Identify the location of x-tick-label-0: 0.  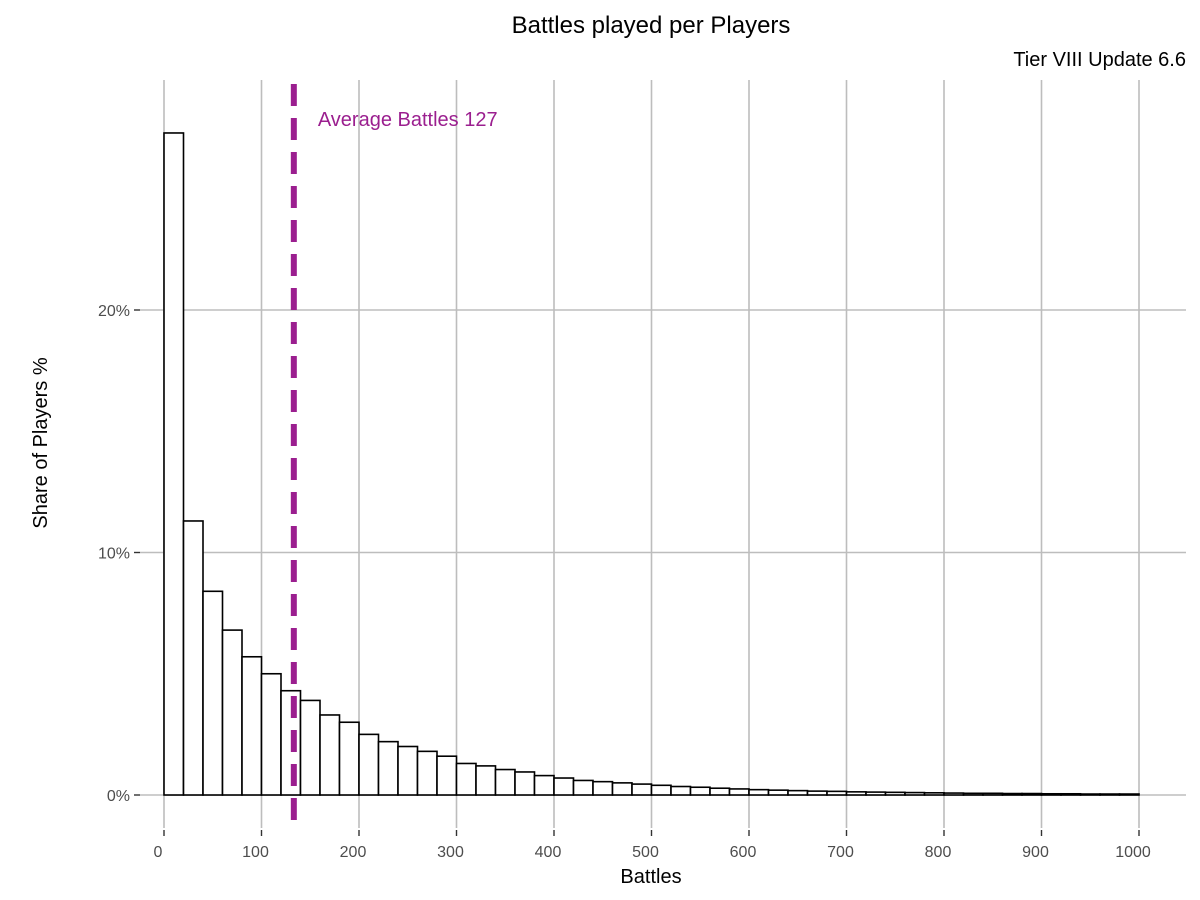
(158, 852).